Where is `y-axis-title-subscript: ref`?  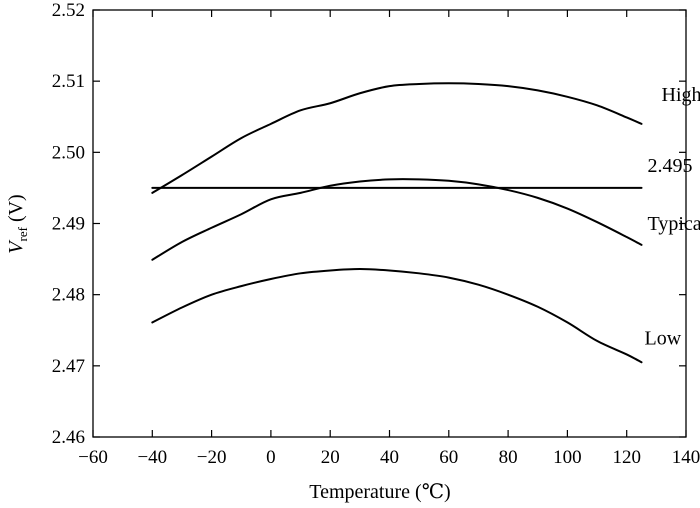
y-axis-title-subscript: ref is located at coordinates (22, 233).